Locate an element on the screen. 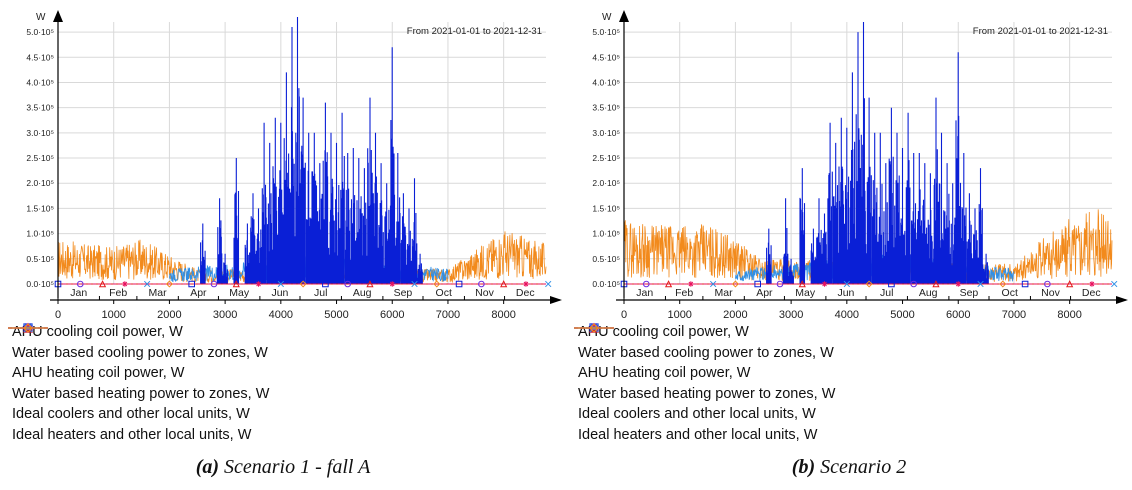 The image size is (1132, 490). y-tick-label: 4.0·10⁵ is located at coordinates (606, 82).